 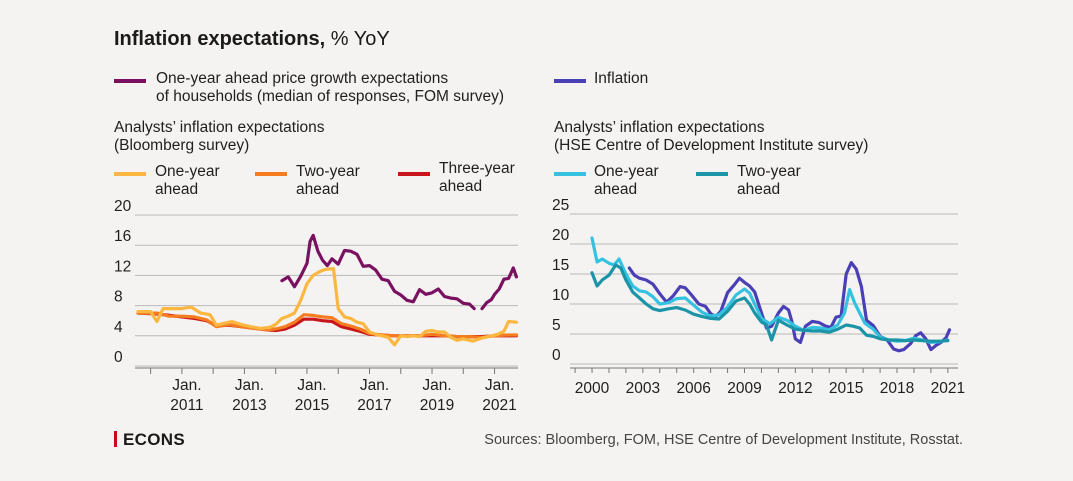 I want to click on bloomberg-heading-line1: Analysts’ inflation expectations, so click(x=219, y=127).